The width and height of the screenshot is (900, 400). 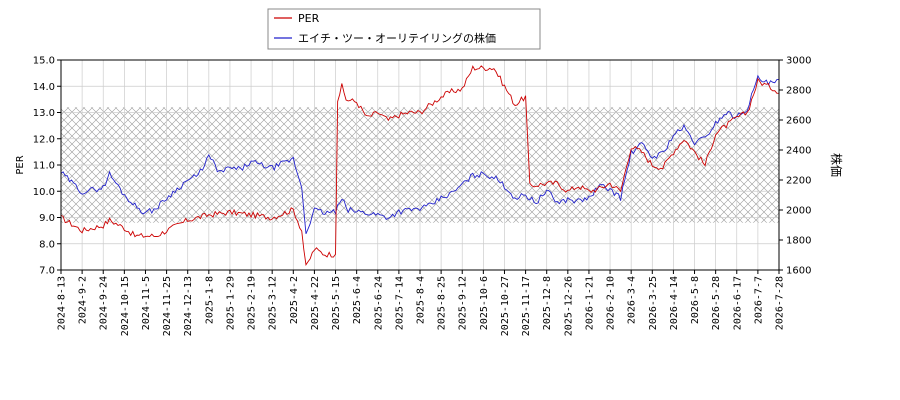 I want to click on y-left-tick-label: 7.0, so click(x=47, y=271).